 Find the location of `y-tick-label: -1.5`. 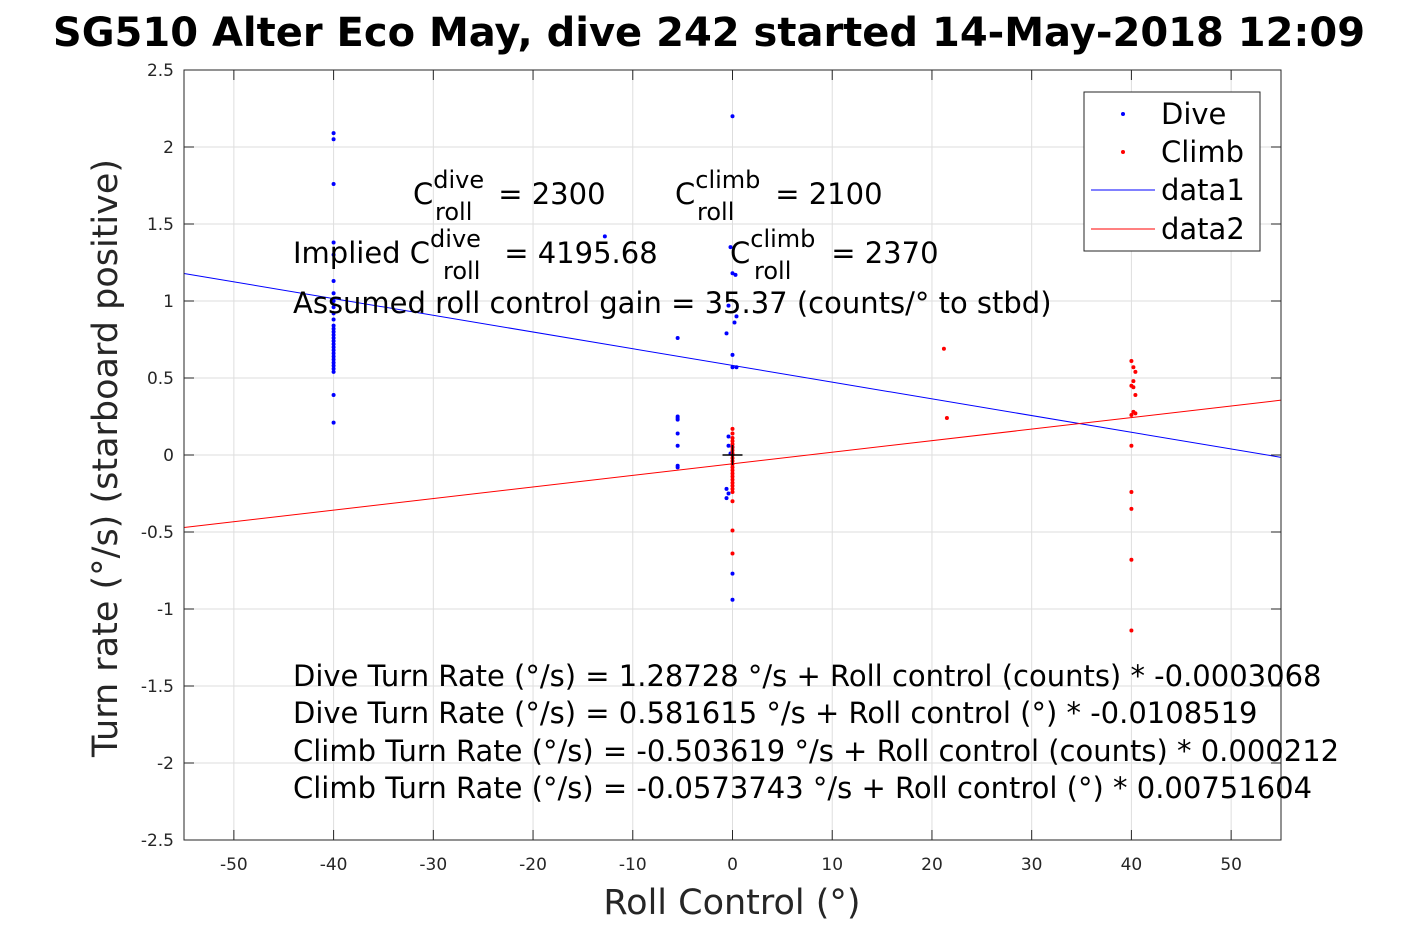

y-tick-label: -1.5 is located at coordinates (157, 687).